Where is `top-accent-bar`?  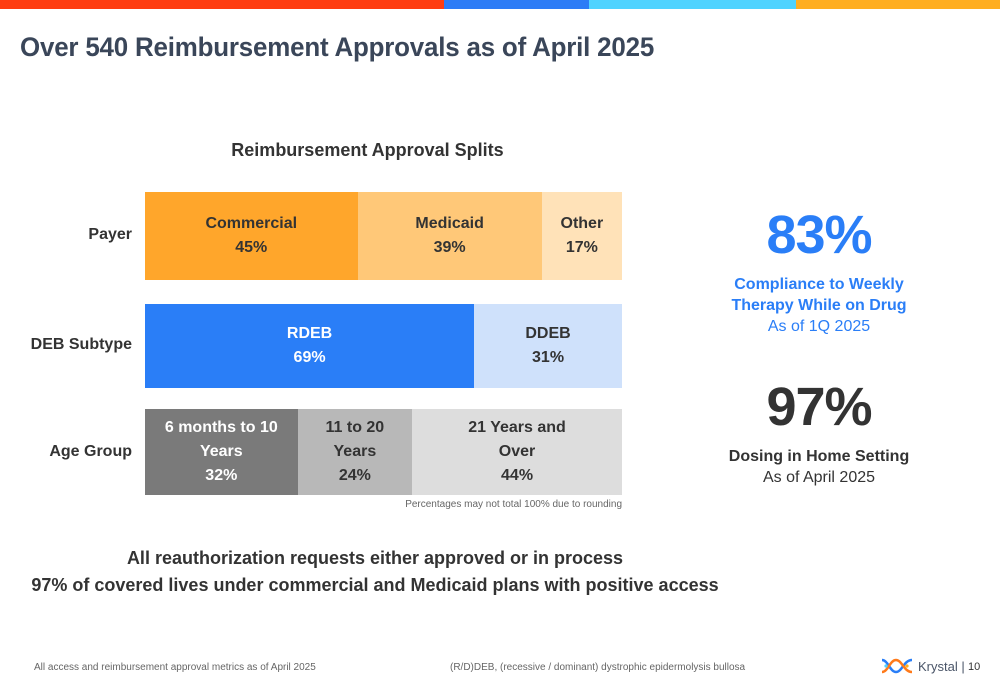 top-accent-bar is located at coordinates (500, 4).